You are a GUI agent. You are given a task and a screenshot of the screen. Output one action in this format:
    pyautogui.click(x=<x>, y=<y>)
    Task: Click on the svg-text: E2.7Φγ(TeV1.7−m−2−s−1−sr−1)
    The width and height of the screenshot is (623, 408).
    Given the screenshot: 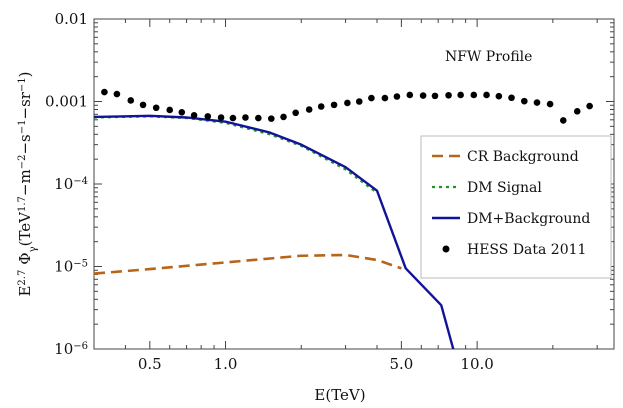 What is the action you would take?
    pyautogui.click(x=27, y=183)
    